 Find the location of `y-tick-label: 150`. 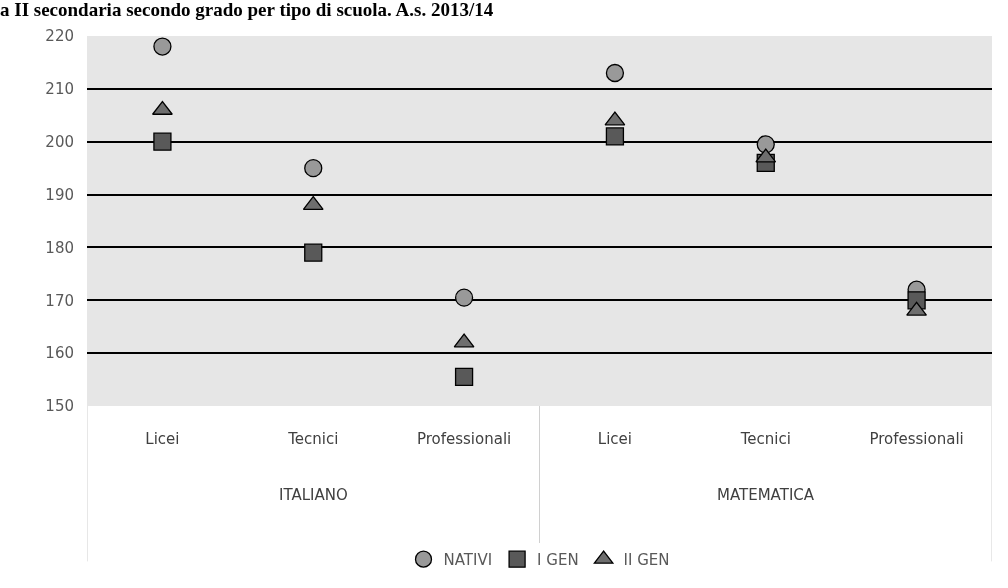

y-tick-label: 150 is located at coordinates (59, 406).